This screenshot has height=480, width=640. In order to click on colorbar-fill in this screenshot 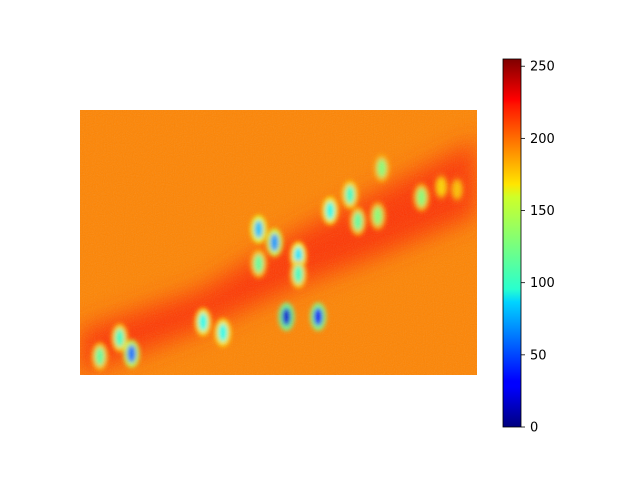, I will do `click(512, 243)`.